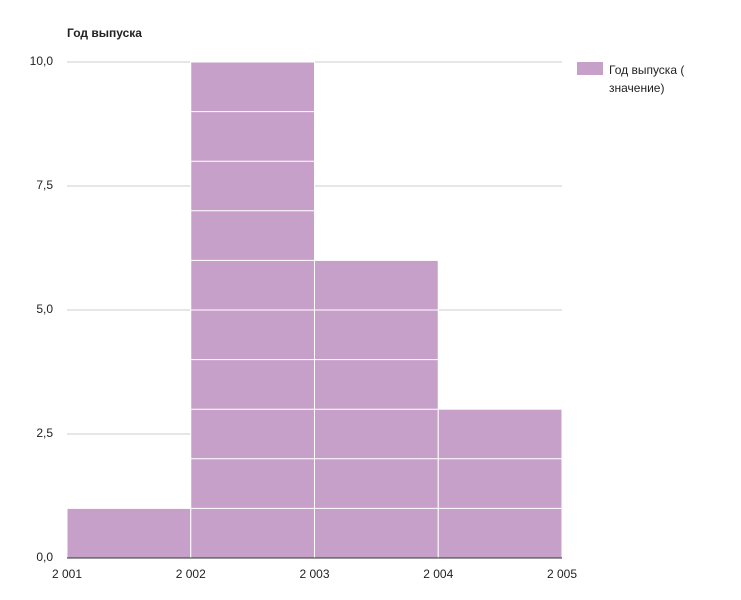 This screenshot has height=600, width=741. Describe the element at coordinates (314, 574) in the screenshot. I see `x-tick-label: 2 003` at that location.